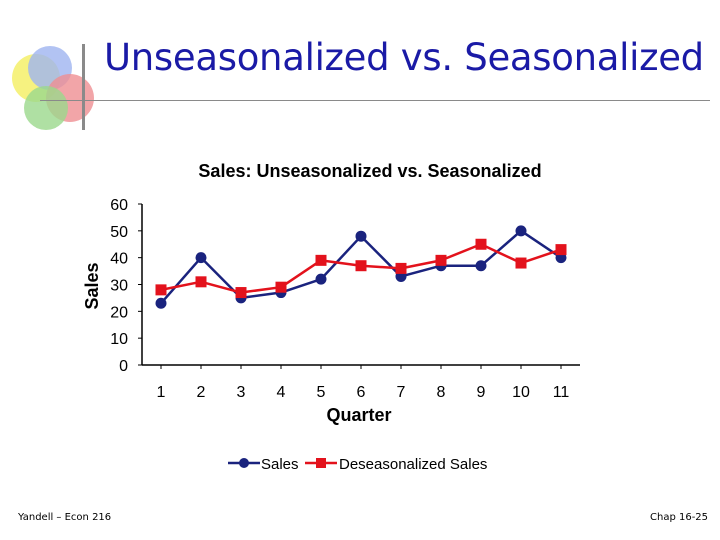 Image resolution: width=720 pixels, height=540 pixels. Describe the element at coordinates (321, 392) in the screenshot. I see `x-tick-label: 5` at that location.